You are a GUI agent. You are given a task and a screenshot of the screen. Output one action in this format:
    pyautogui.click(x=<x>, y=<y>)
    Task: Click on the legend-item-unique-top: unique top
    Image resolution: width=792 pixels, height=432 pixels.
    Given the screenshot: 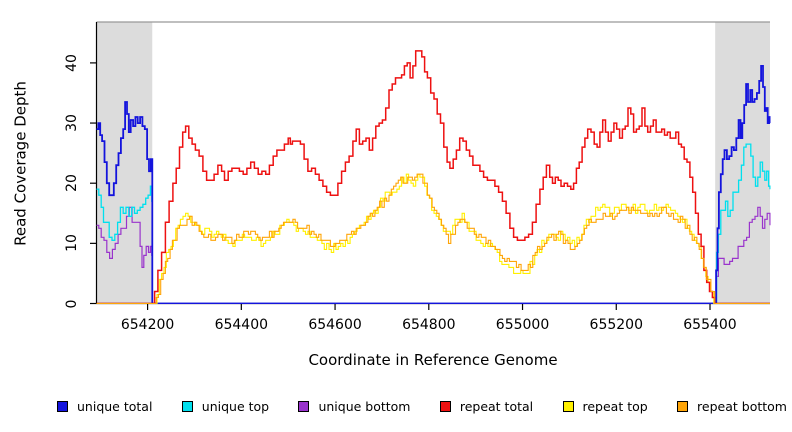 What is the action you would take?
    pyautogui.click(x=225, y=406)
    